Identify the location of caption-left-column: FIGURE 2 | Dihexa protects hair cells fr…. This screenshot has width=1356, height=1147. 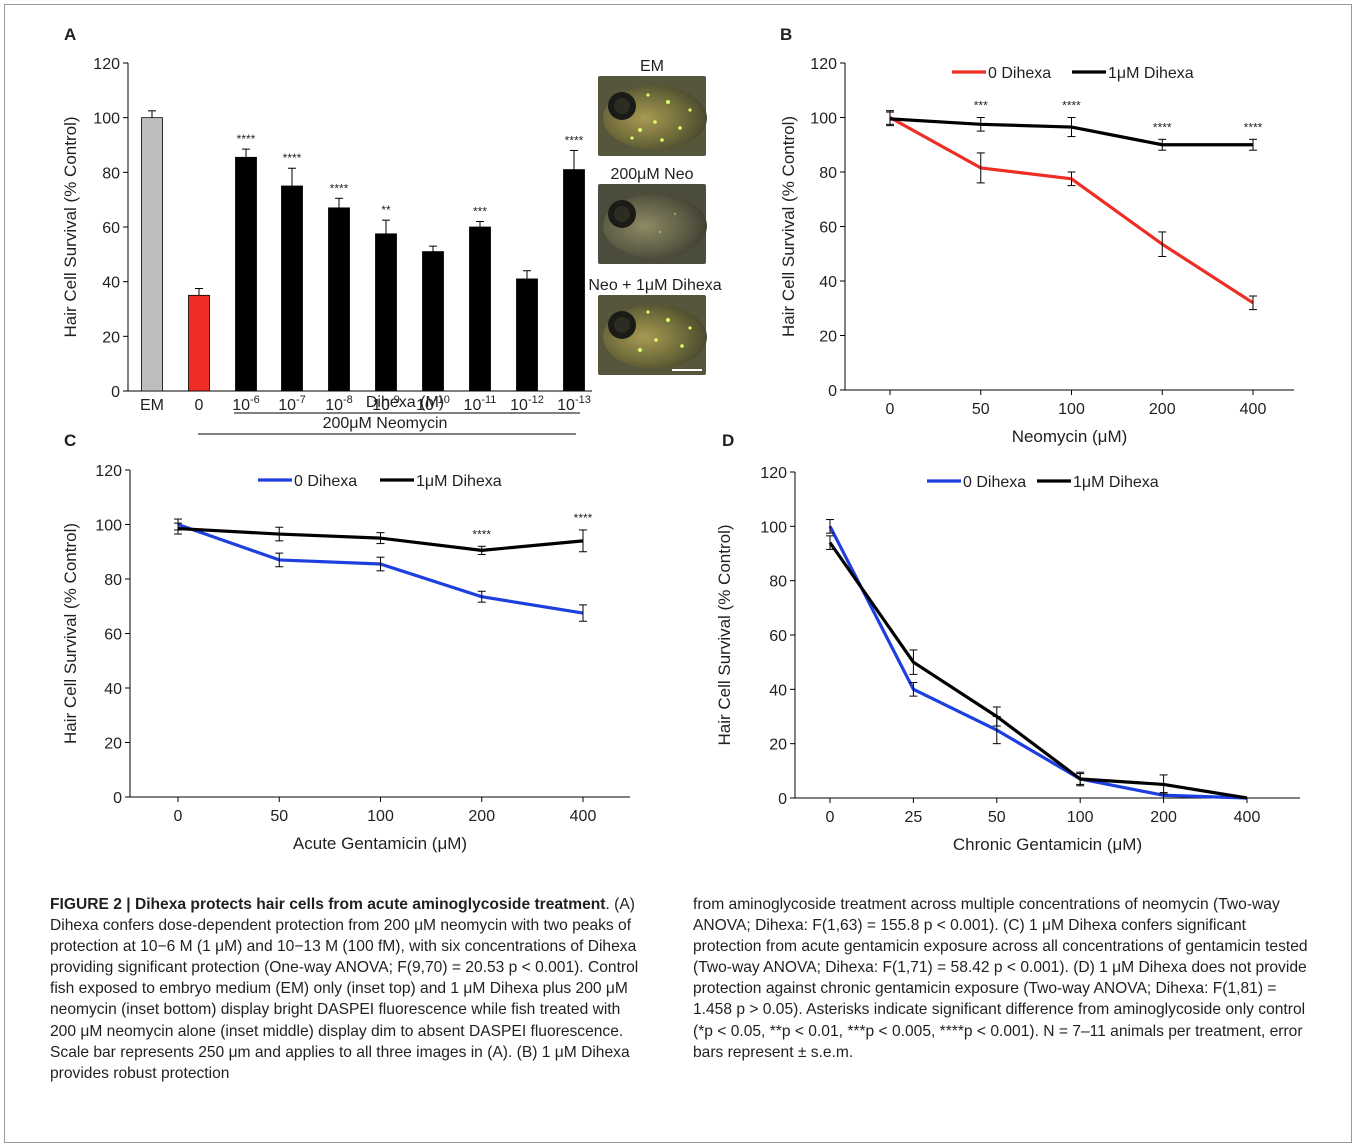
(350, 989).